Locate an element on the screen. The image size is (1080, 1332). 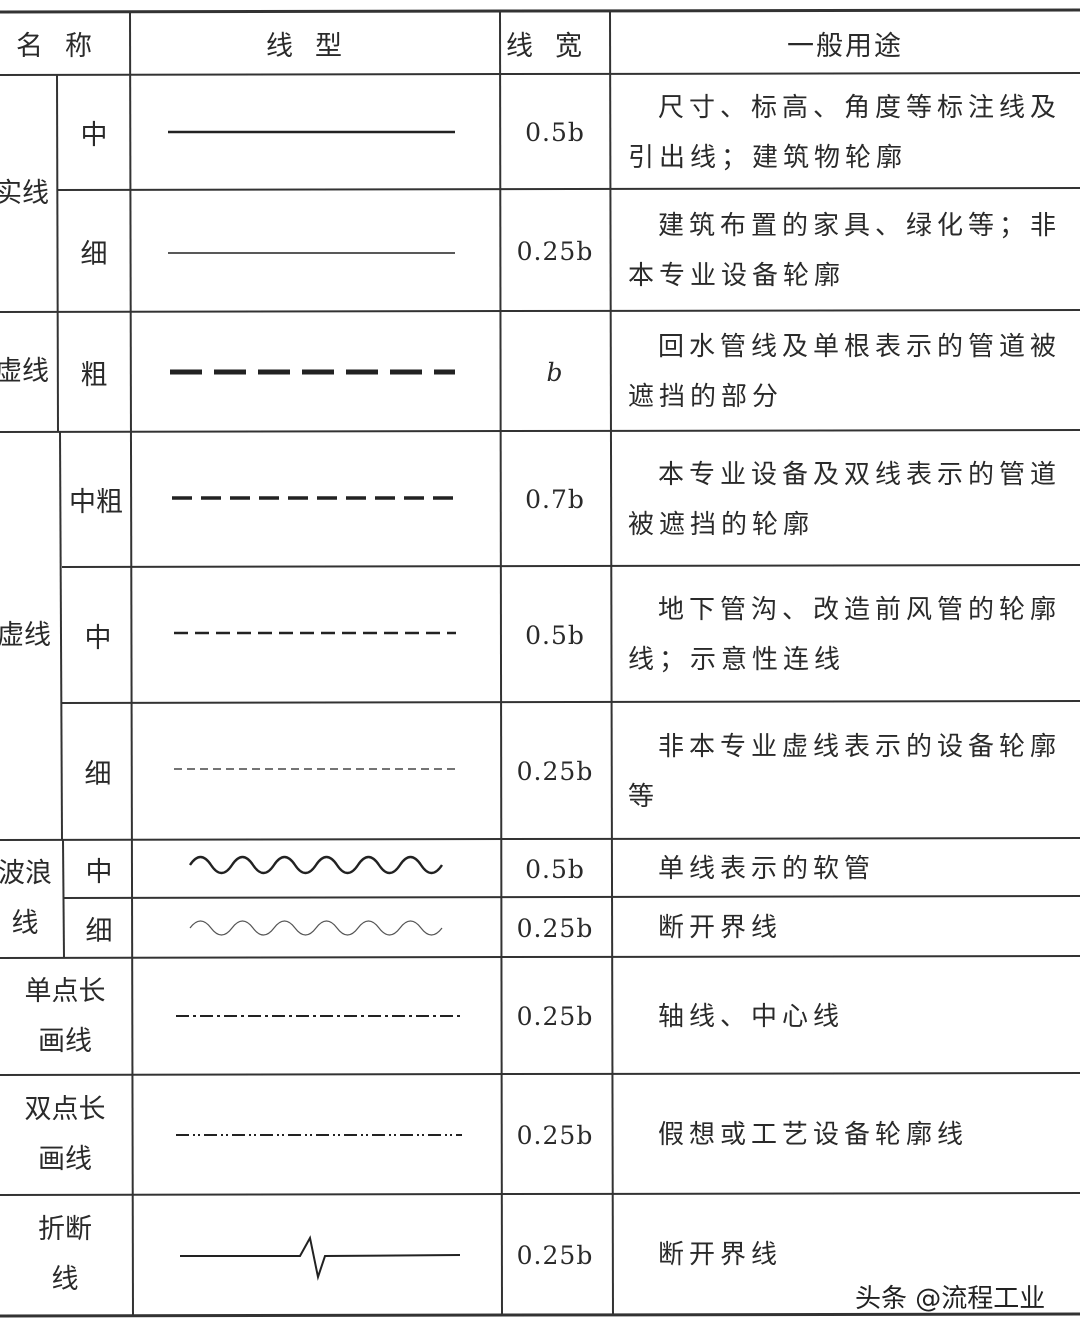
header-width: 线宽 is located at coordinates (555, 46).